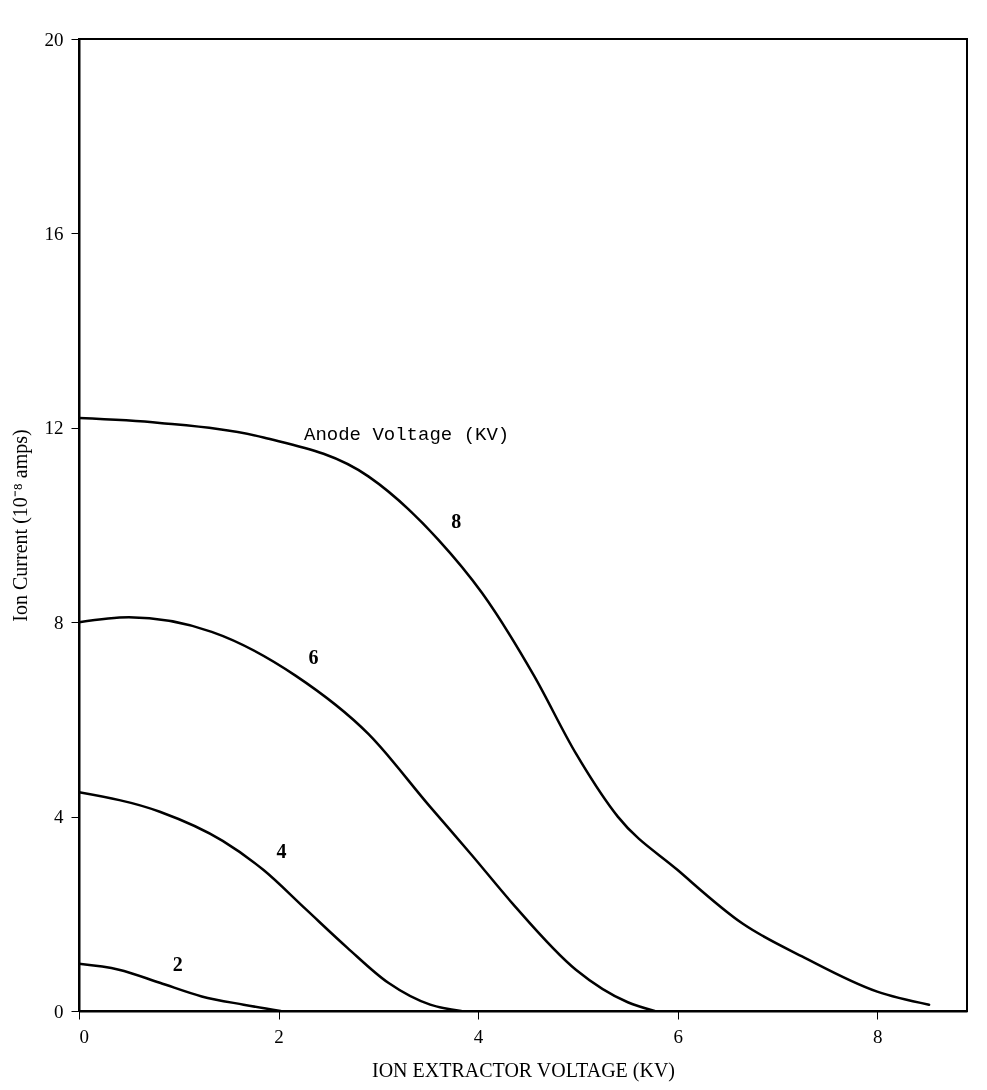 This screenshot has width=987, height=1090. Describe the element at coordinates (20, 525) in the screenshot. I see `y-axis-title: Ion Current (10⁻⁸ amps)` at that location.